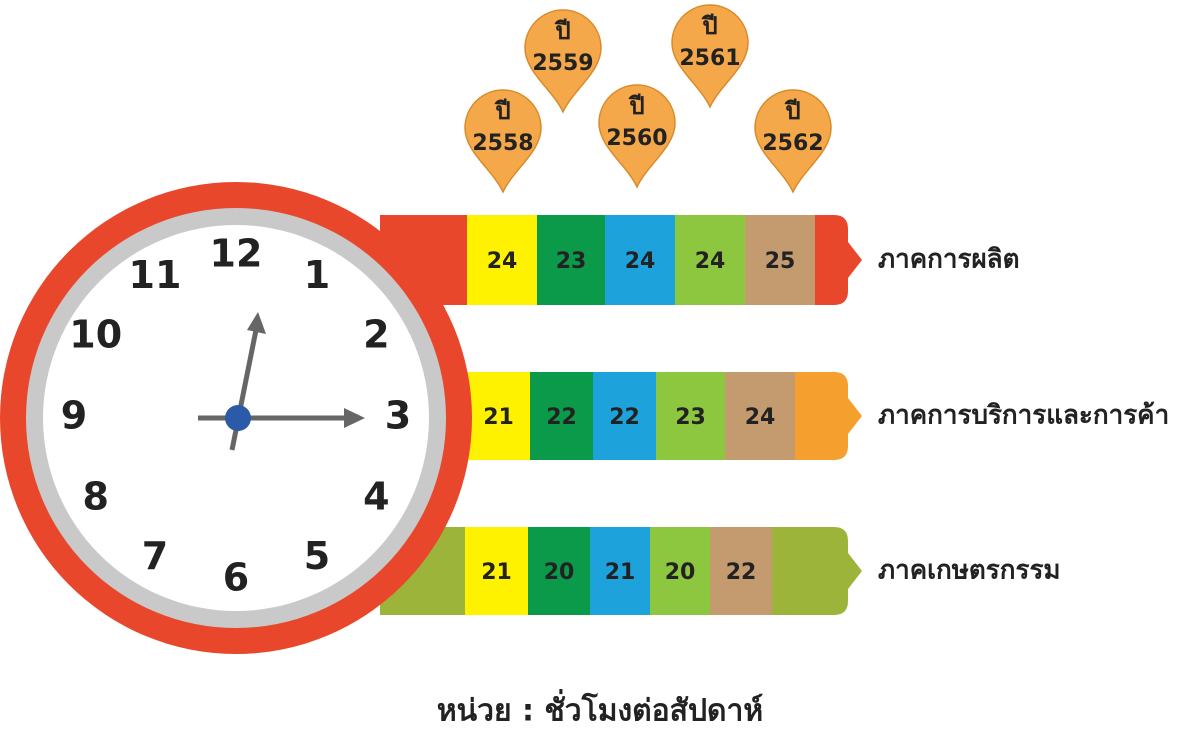 This screenshot has height=740, width=1200. I want to click on clock-number: 5, so click(317, 556).